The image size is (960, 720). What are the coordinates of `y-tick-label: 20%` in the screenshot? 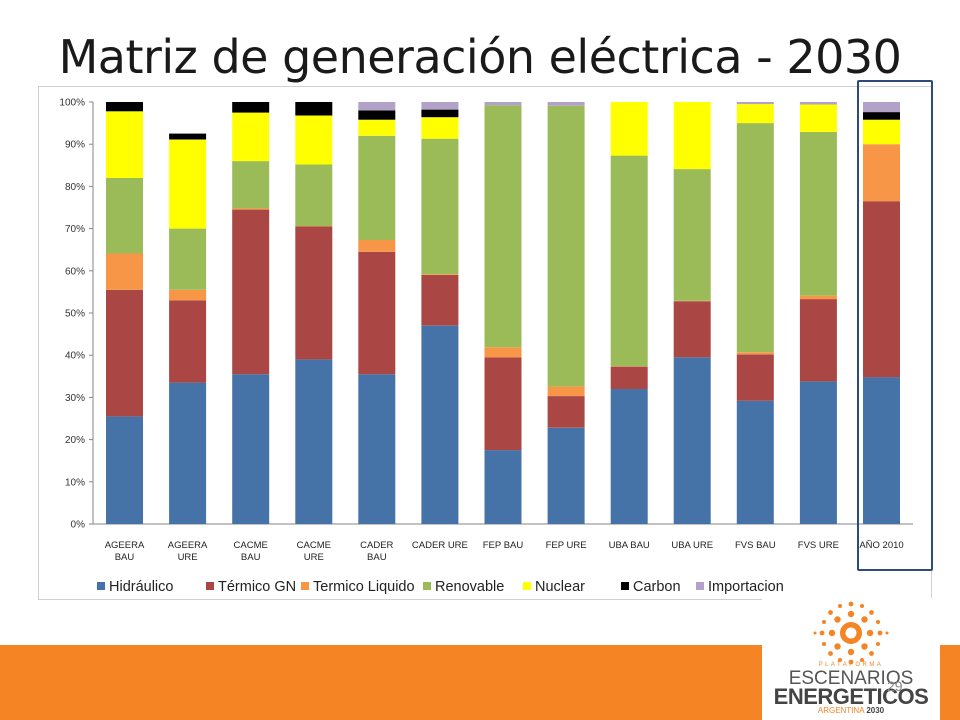 It's located at (75, 440).